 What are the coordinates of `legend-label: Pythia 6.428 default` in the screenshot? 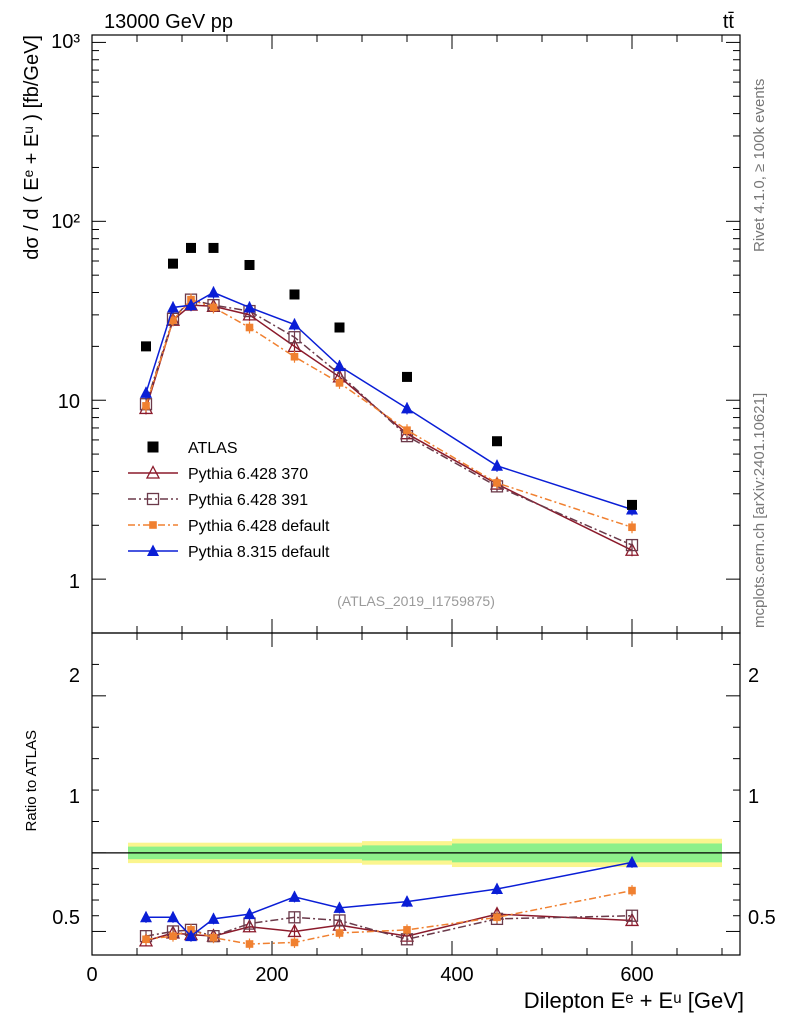 It's located at (259, 526).